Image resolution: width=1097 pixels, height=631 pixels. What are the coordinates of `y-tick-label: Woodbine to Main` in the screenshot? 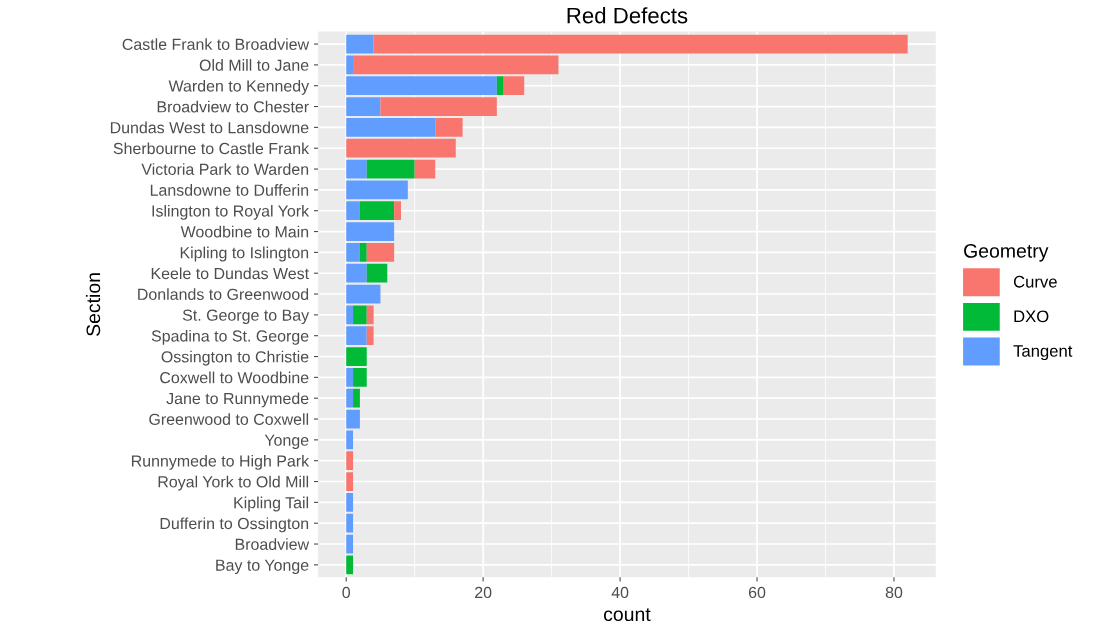 It's located at (244, 231).